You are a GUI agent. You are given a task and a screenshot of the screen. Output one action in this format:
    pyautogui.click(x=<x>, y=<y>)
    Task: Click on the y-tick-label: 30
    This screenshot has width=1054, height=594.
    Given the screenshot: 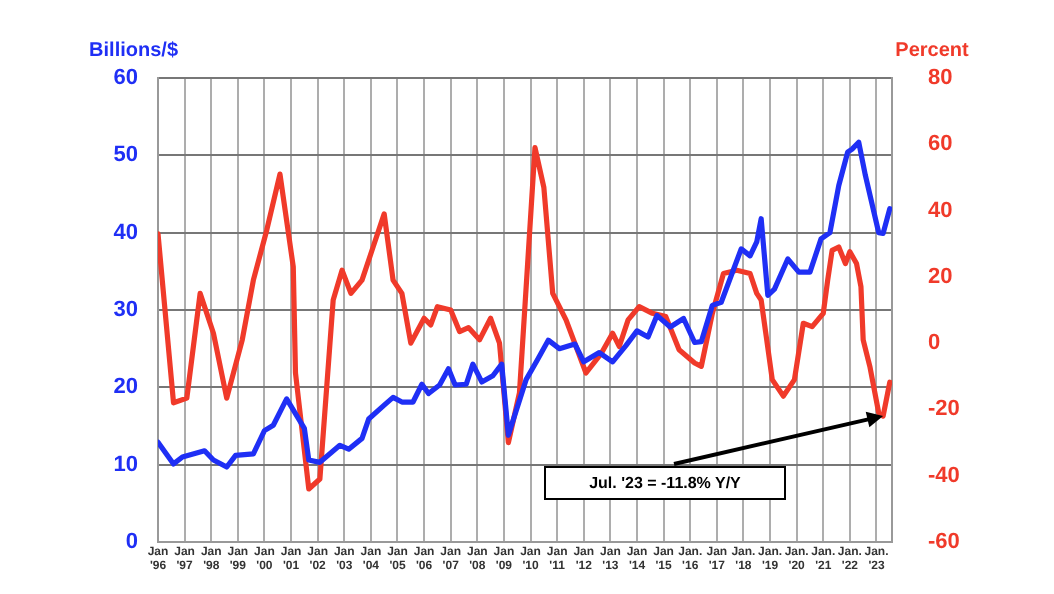 What is the action you would take?
    pyautogui.click(x=125, y=310)
    